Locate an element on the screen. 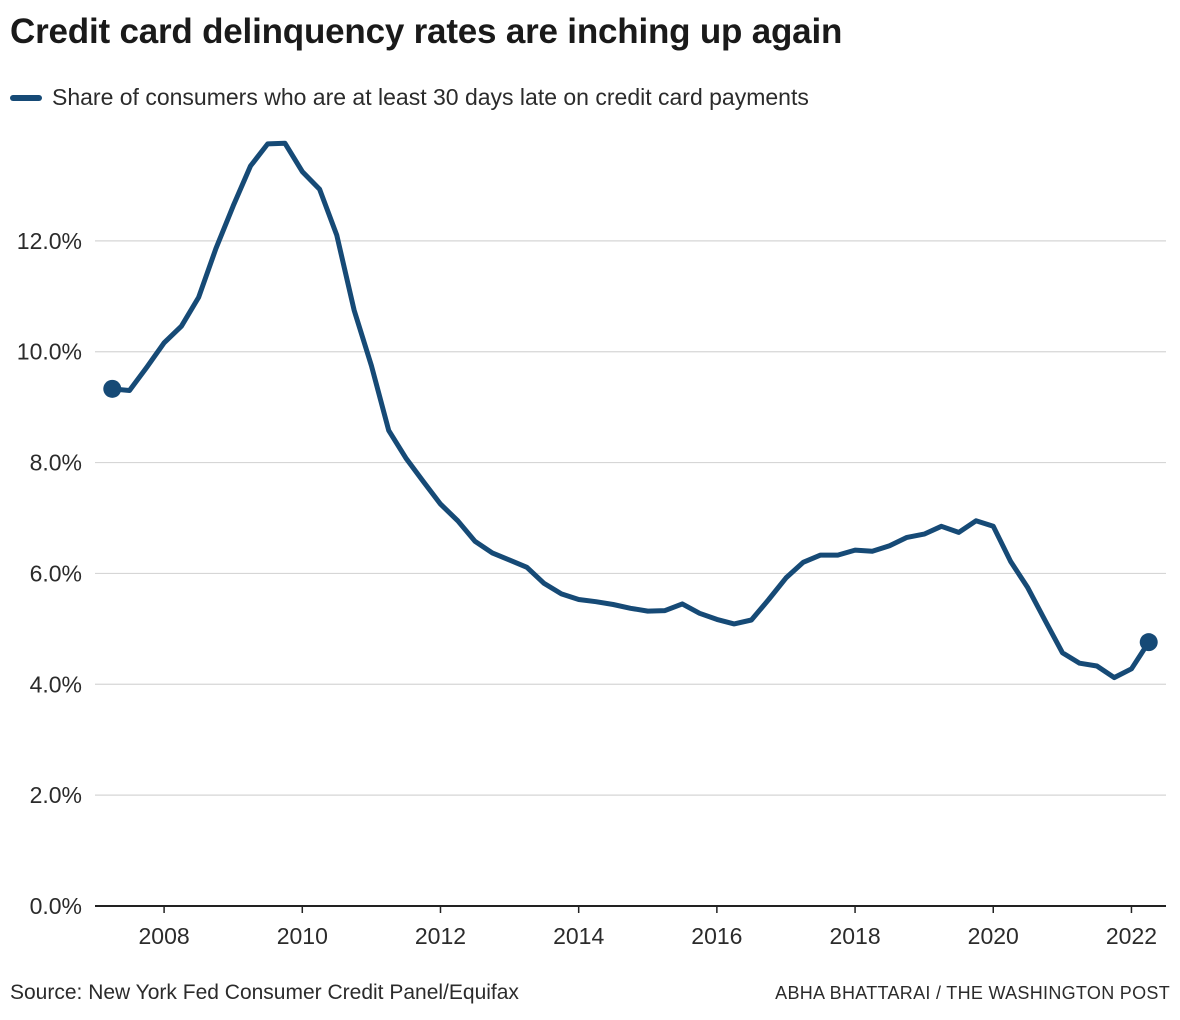 This screenshot has width=1180, height=1020. y-tick-label: 10.0% is located at coordinates (49, 352).